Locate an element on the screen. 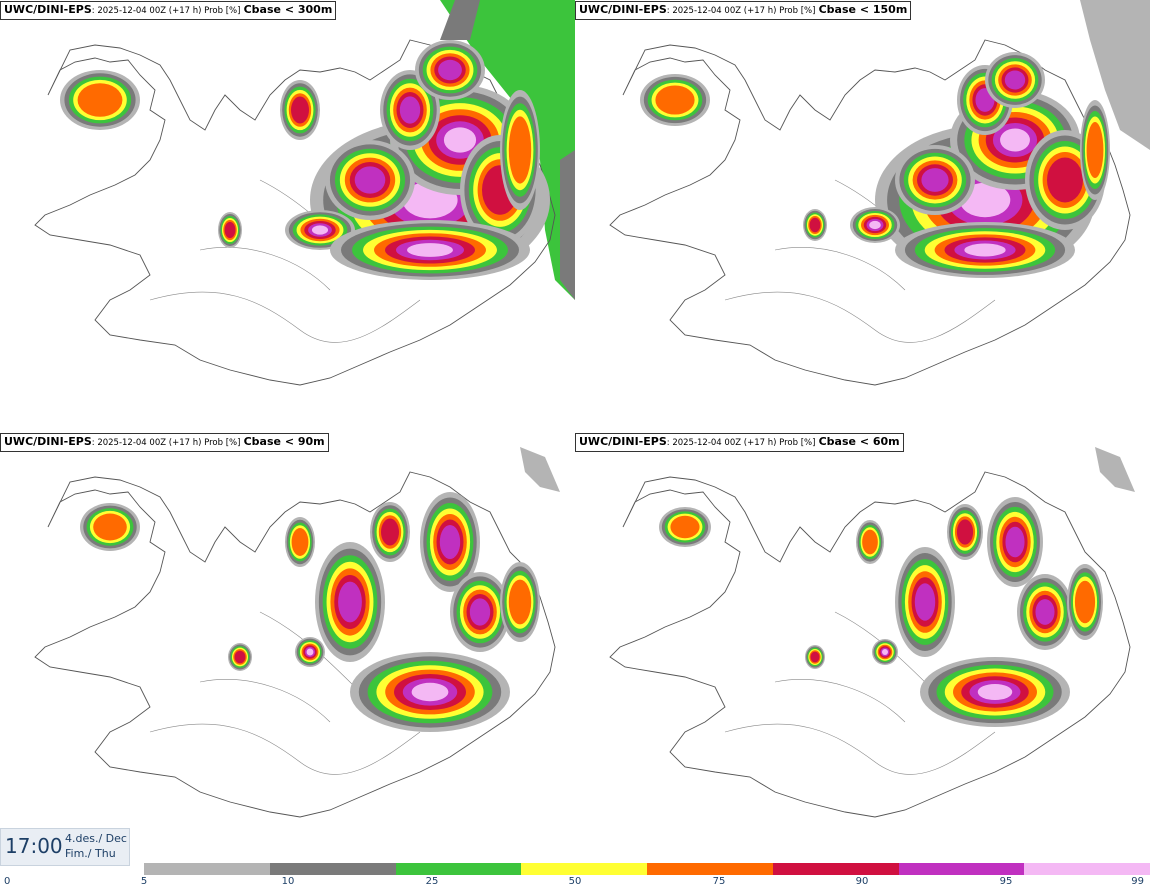  colorbar-ticks: 0 5 10 25 50 75 90 95 99 is located at coordinates (575, 883).